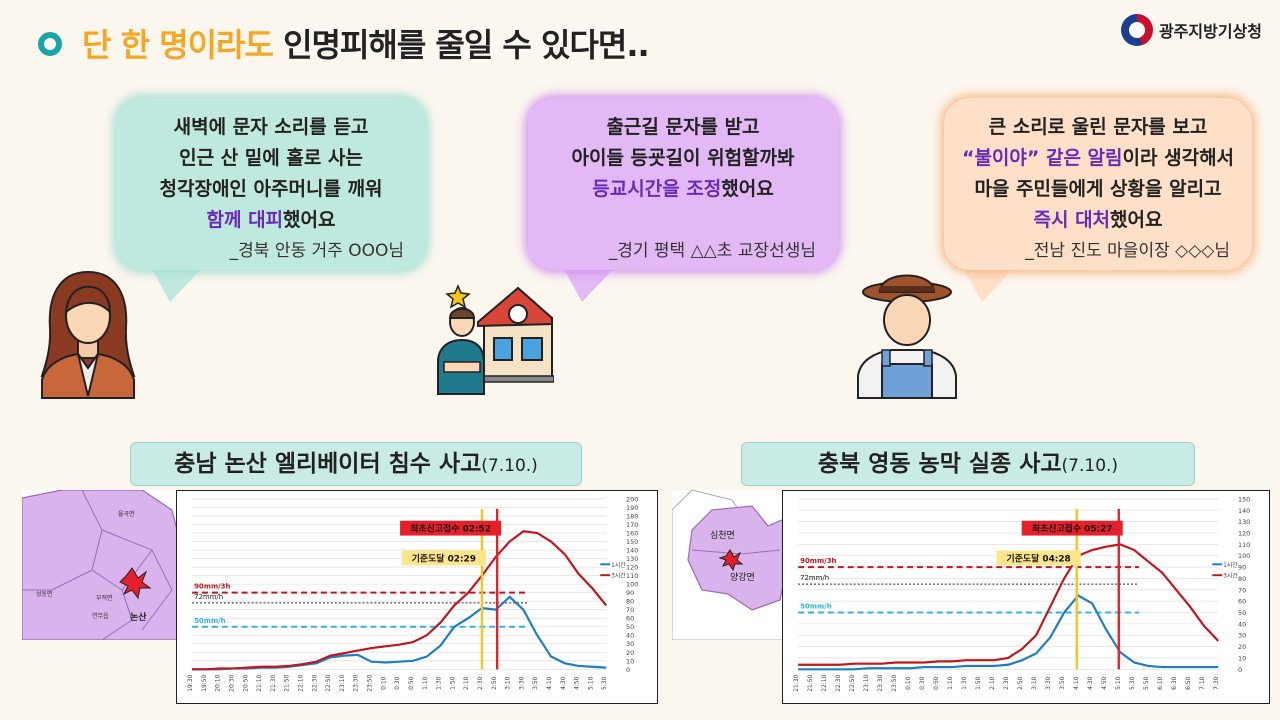 Image resolution: width=1280 pixels, height=720 pixels. Describe the element at coordinates (722, 535) in the screenshot. I see `map-label: 심천면` at that location.